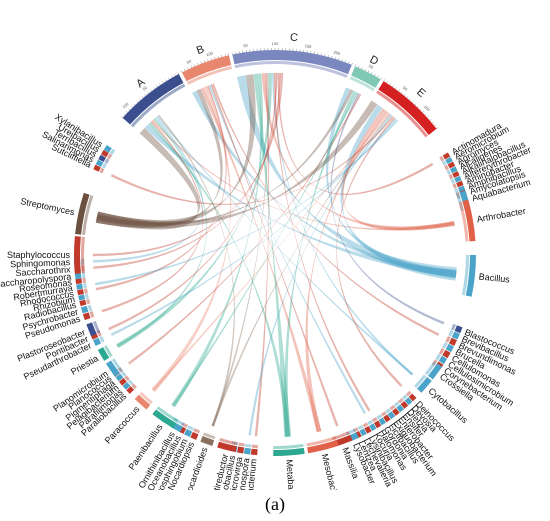 The image size is (550, 521). I want to click on genus-inner-band-nitratireductor, so click(228, 441).